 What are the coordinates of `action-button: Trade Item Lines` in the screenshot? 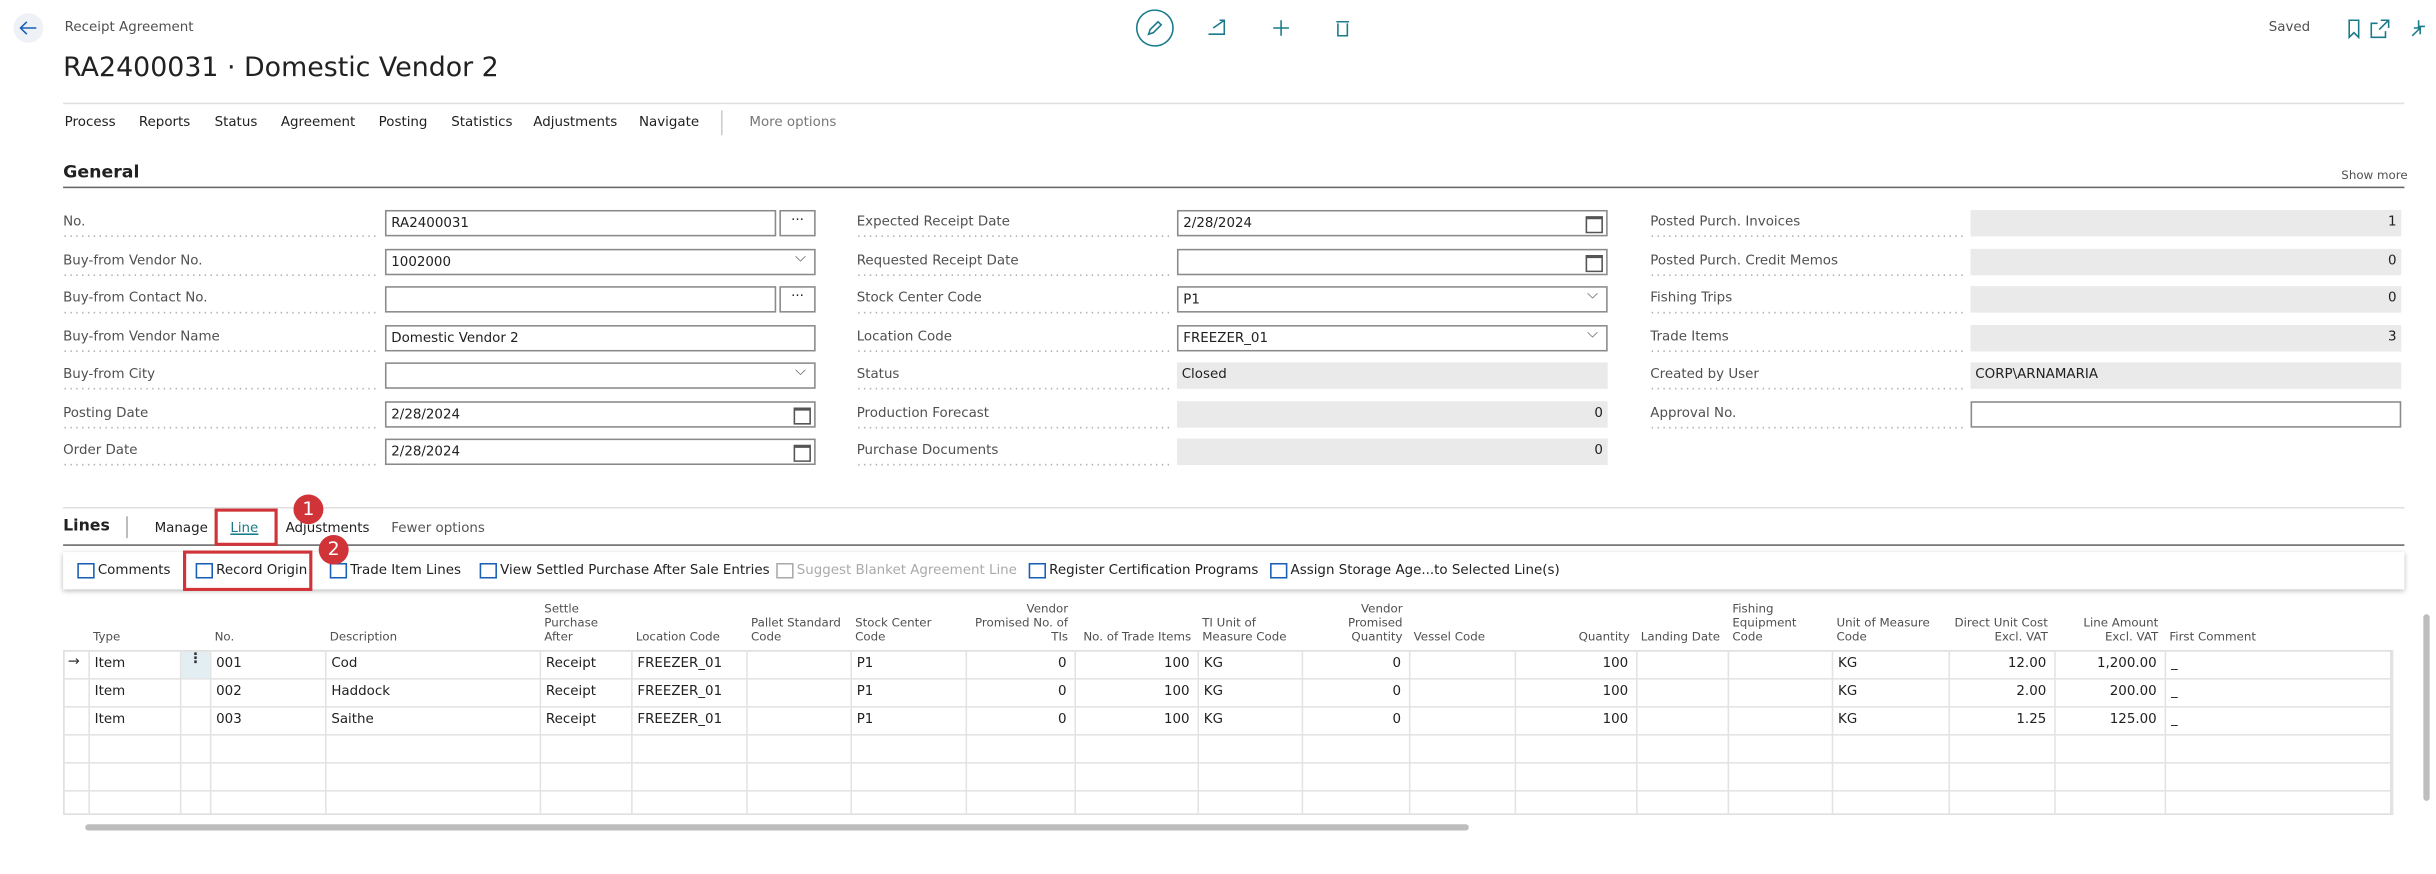 It's located at (405, 570).